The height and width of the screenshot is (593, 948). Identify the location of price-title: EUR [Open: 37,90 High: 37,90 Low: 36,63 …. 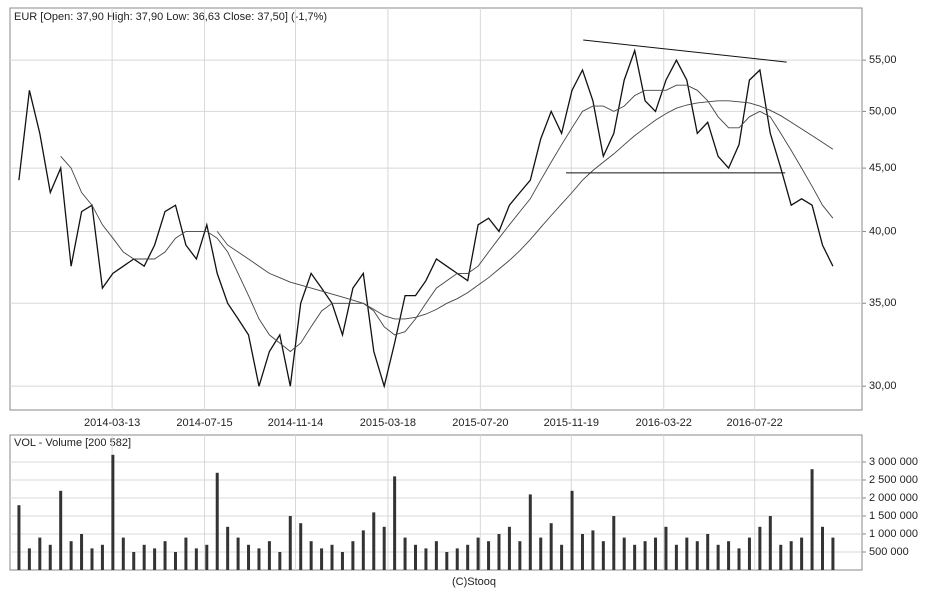
(170, 17).